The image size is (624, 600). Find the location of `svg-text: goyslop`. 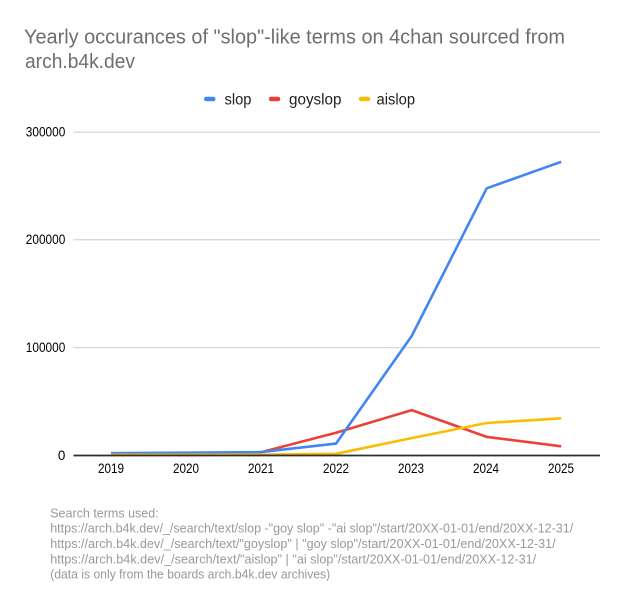

svg-text: goyslop is located at coordinates (315, 99).